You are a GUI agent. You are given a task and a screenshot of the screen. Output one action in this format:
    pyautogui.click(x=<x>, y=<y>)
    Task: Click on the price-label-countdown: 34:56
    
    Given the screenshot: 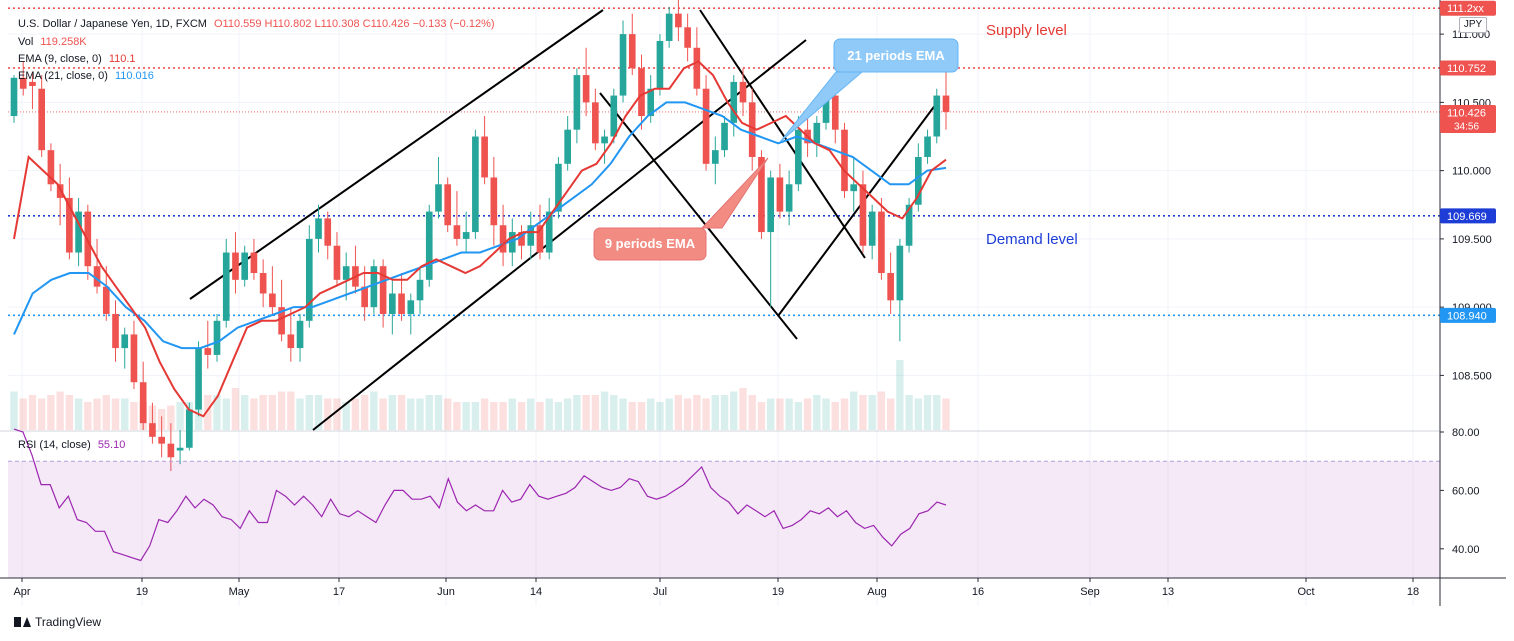 What is the action you would take?
    pyautogui.click(x=1466, y=126)
    